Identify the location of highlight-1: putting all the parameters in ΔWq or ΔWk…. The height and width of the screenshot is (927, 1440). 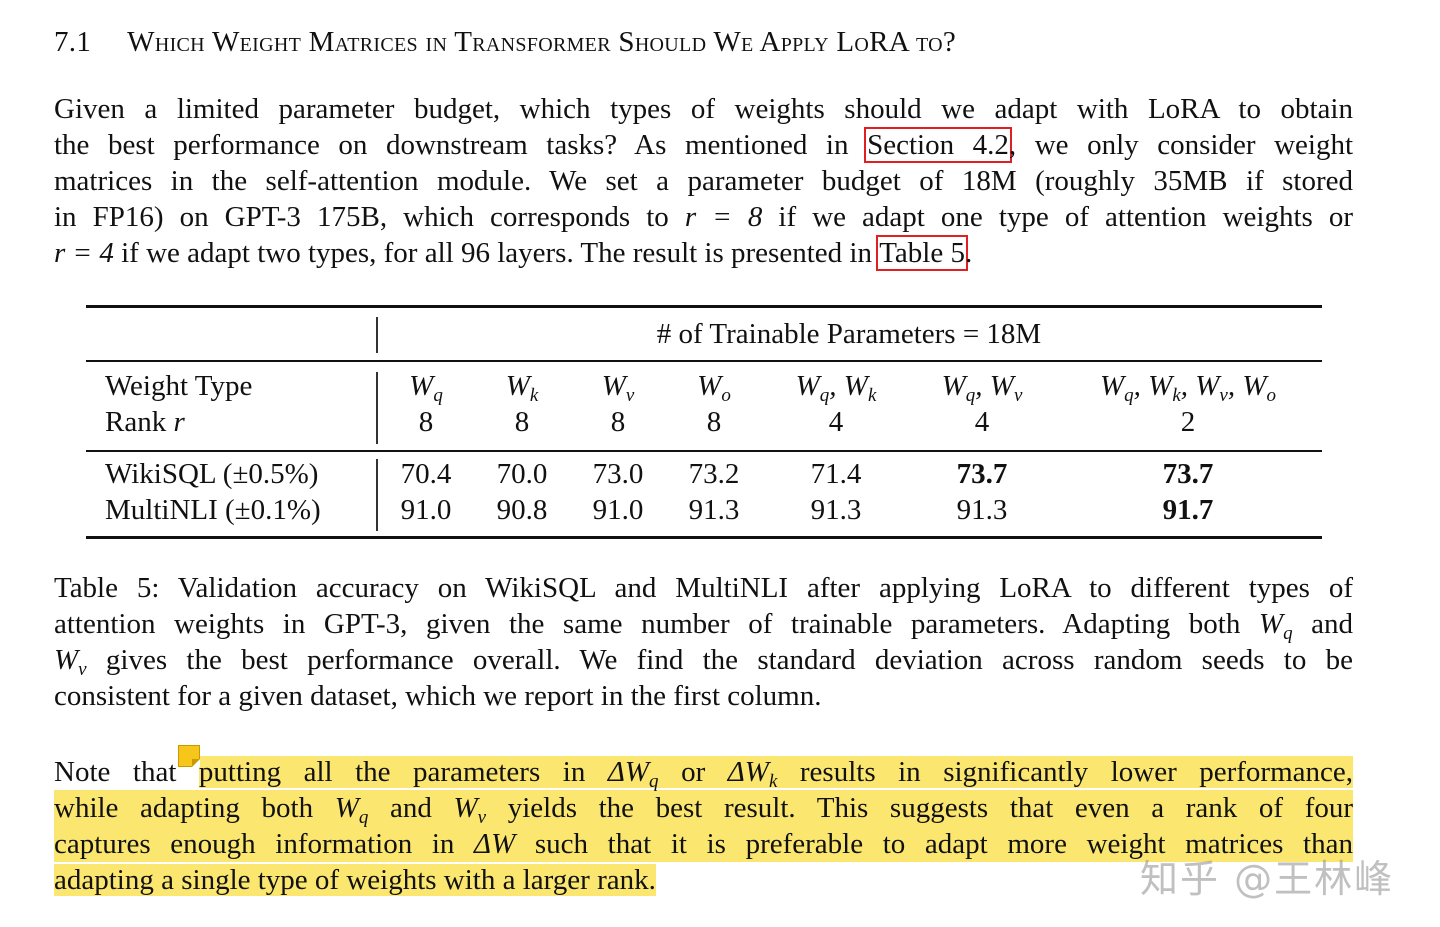
(776, 774).